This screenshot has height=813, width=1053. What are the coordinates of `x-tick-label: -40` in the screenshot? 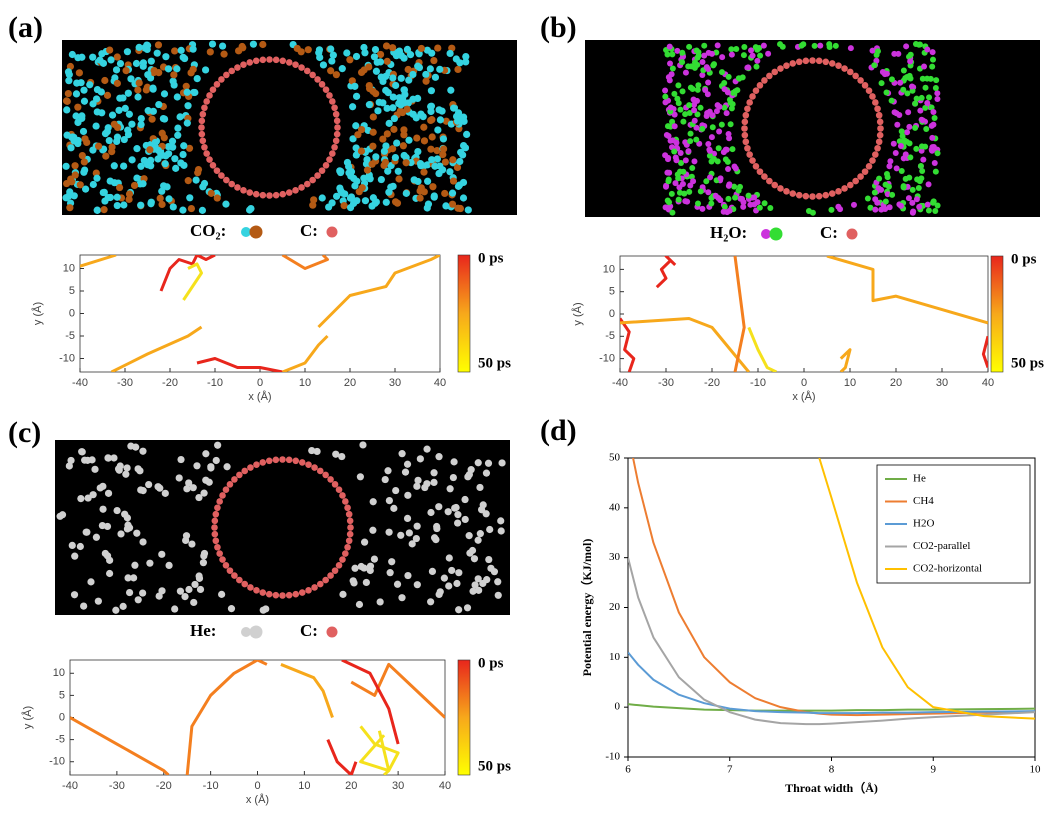 It's located at (620, 383).